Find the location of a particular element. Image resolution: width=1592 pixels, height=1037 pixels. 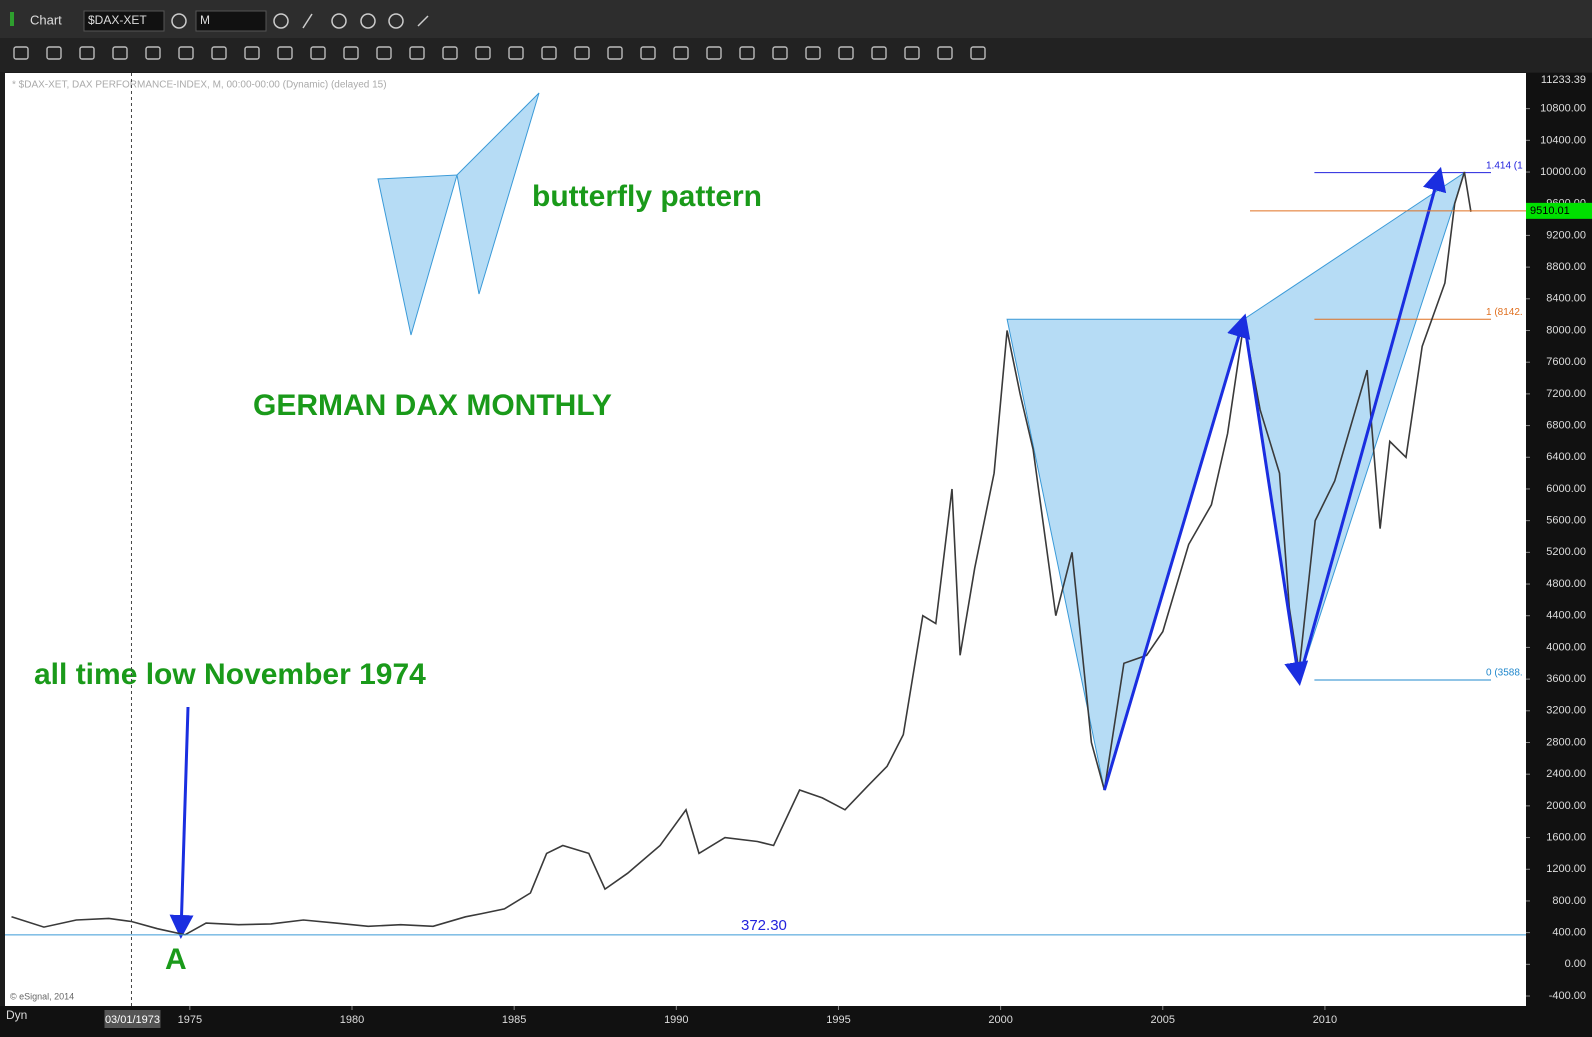

y-tick-label: 1200.00 is located at coordinates (1566, 869).